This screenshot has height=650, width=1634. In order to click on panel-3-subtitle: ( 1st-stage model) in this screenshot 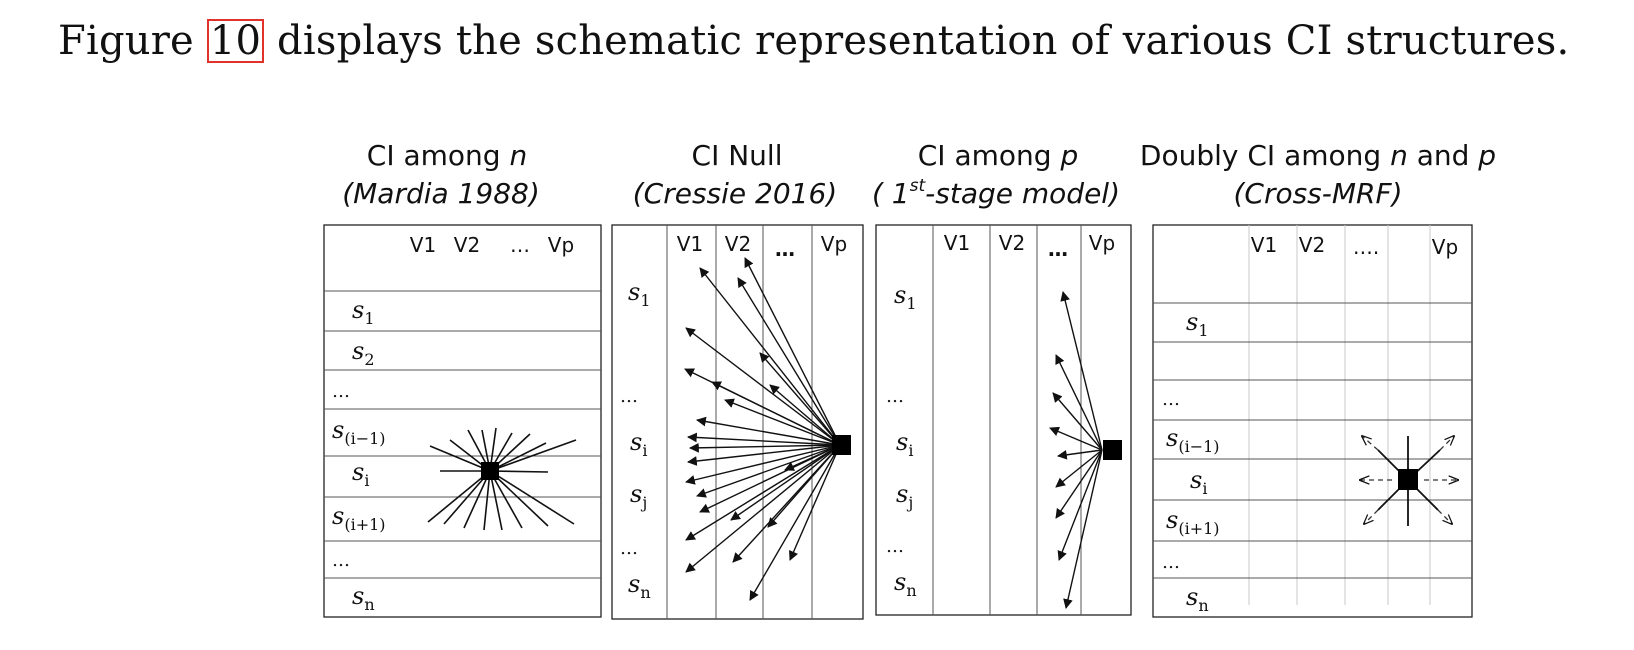, I will do `click(996, 193)`.